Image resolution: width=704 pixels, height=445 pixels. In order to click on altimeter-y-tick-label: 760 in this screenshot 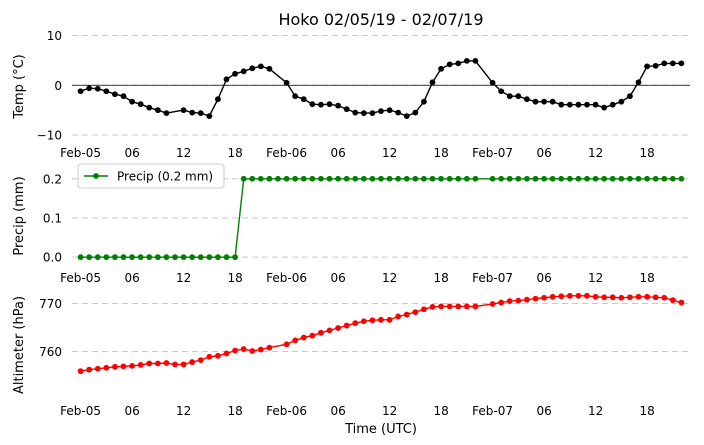, I will do `click(50, 352)`.